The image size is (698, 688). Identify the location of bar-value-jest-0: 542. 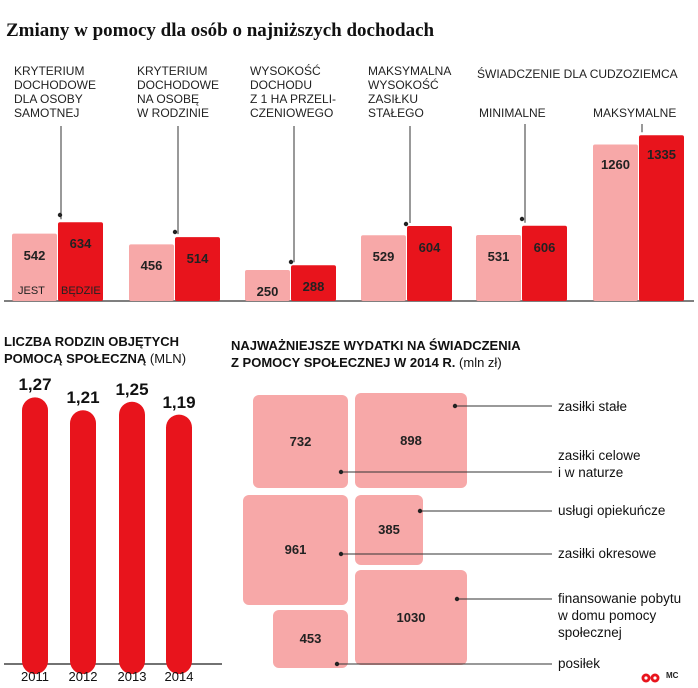
(34, 255).